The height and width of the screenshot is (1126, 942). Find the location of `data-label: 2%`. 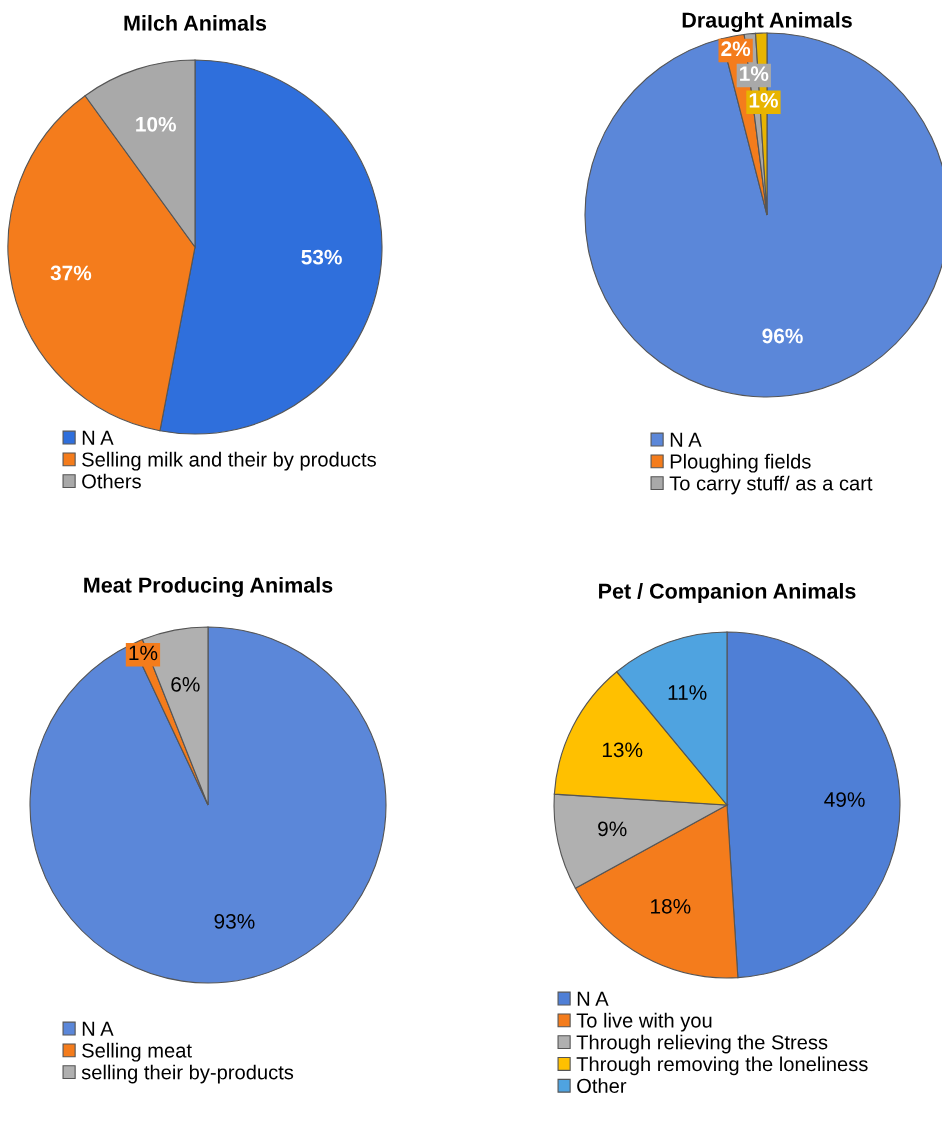

data-label: 2% is located at coordinates (736, 49).